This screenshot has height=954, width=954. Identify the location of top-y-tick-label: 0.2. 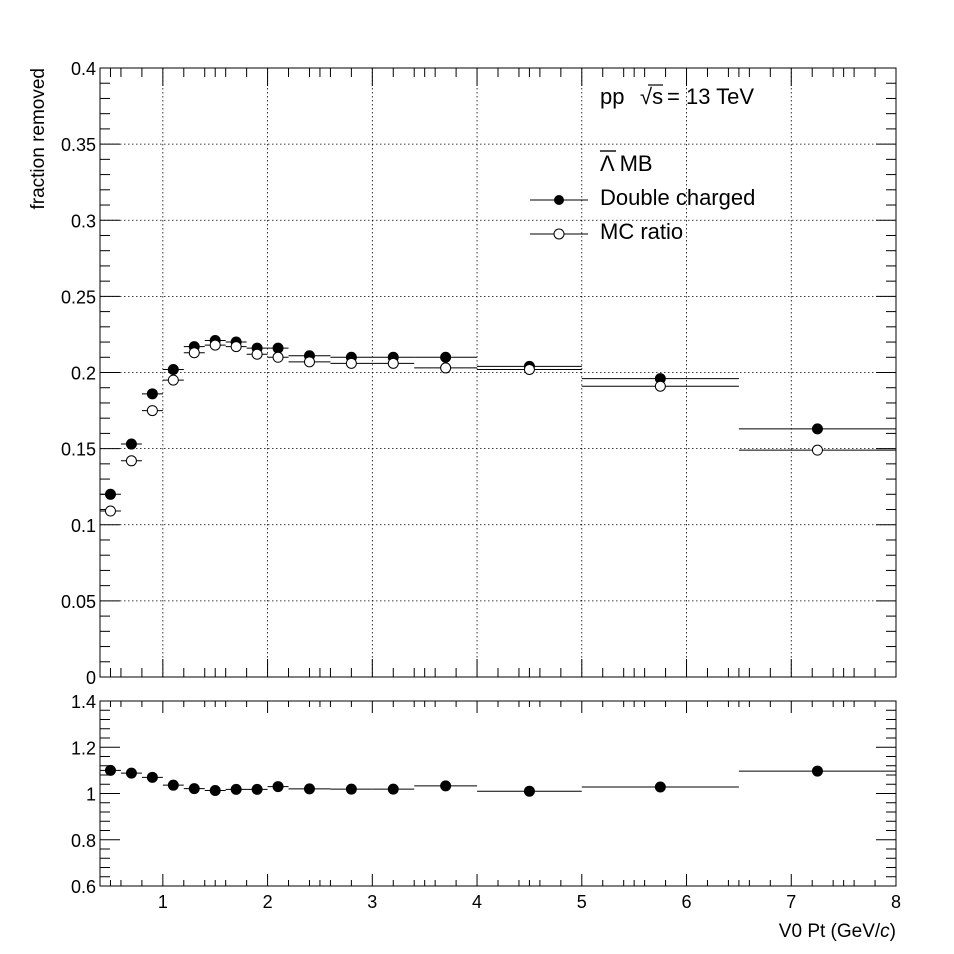
(83, 374).